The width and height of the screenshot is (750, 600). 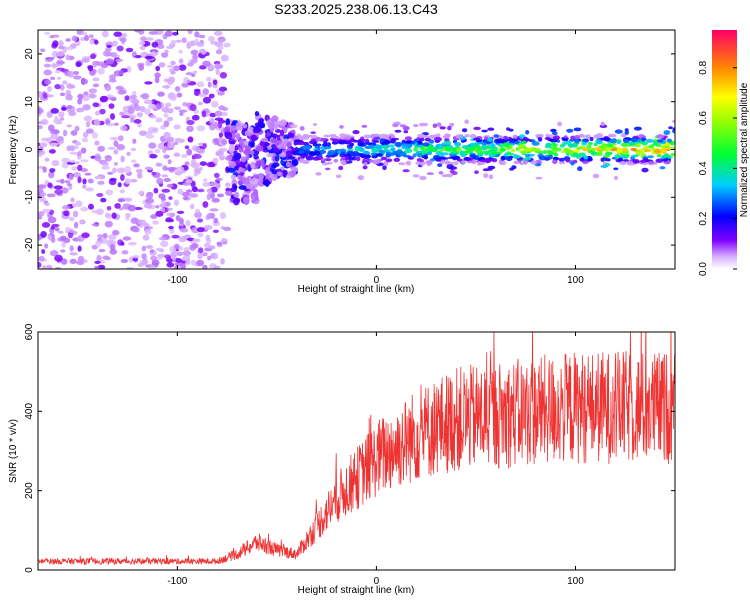 I want to click on x-tick-label: -100, so click(x=177, y=280).